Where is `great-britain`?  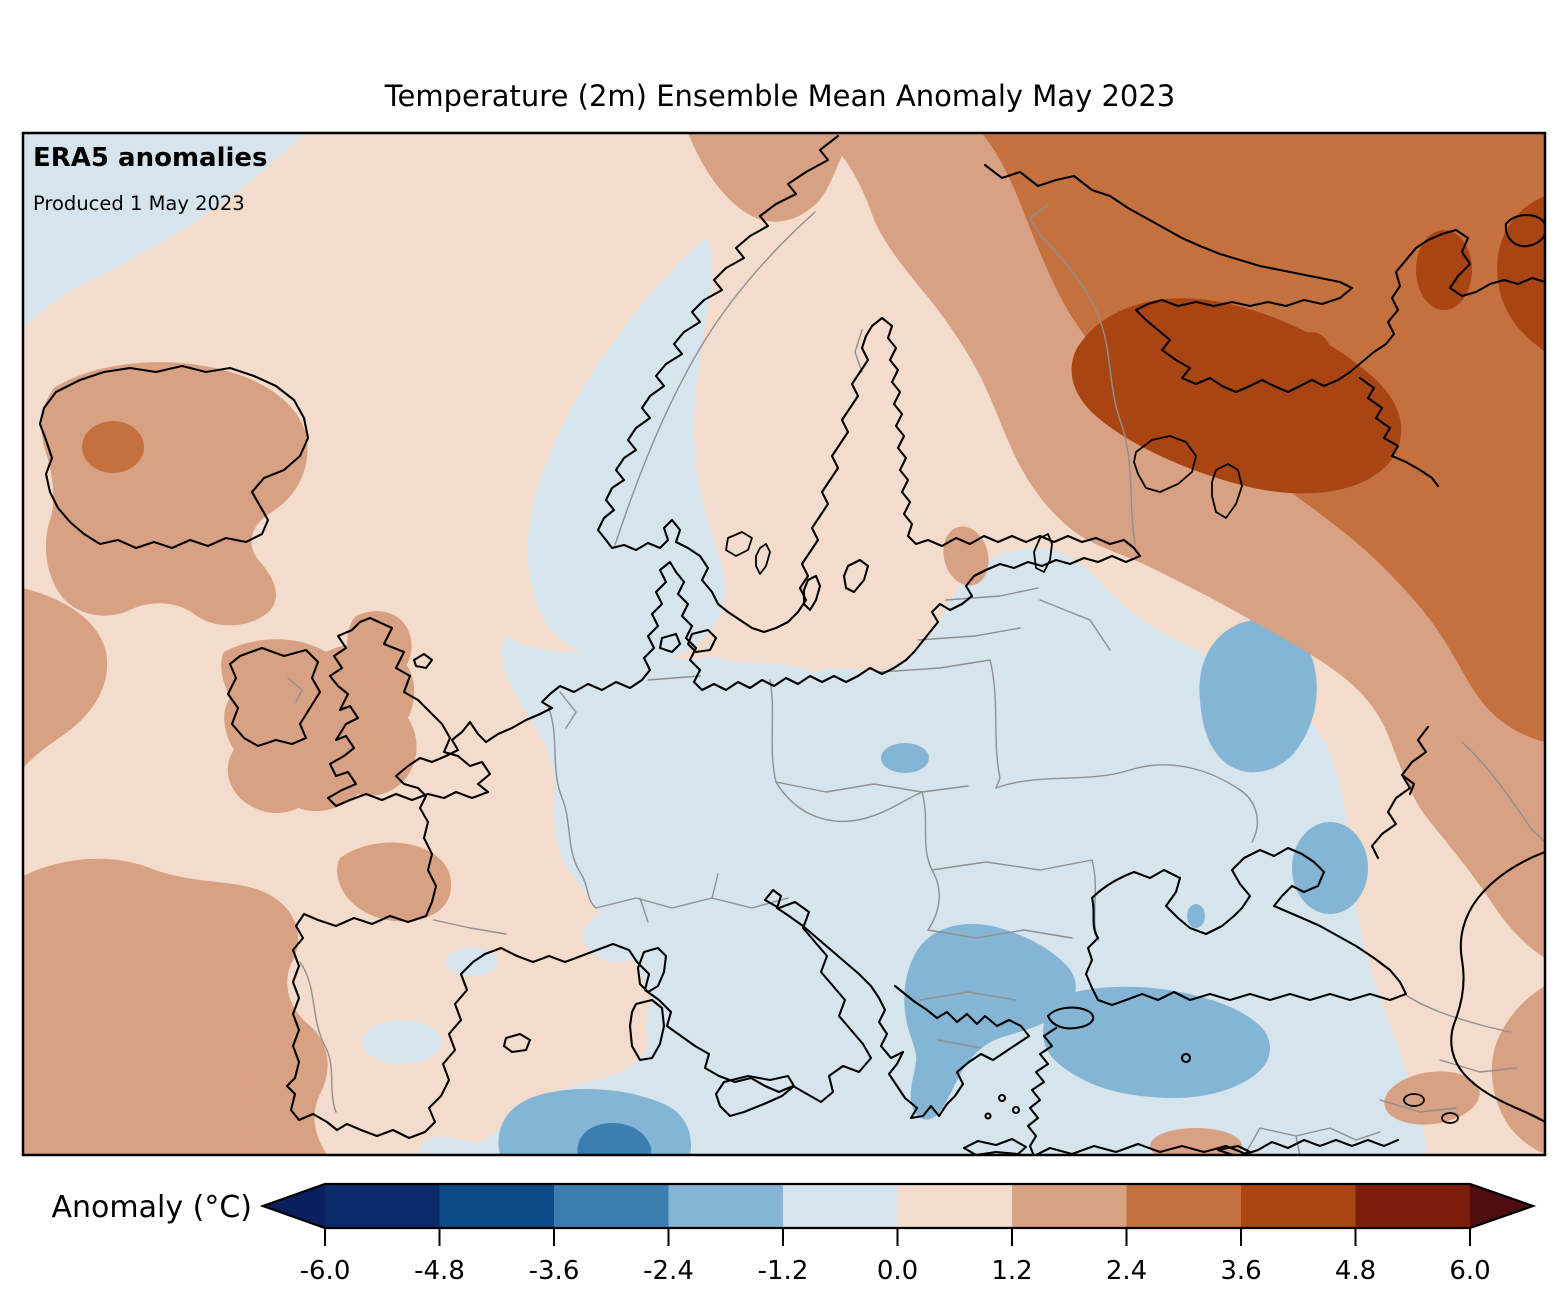 great-britain is located at coordinates (409, 712).